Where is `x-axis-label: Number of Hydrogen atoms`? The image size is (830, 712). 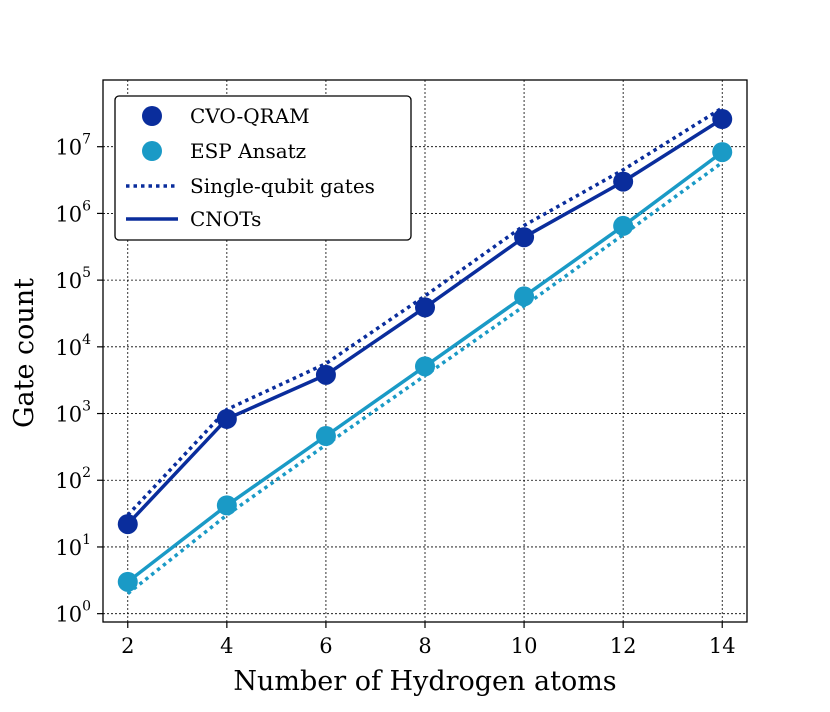
x-axis-label: Number of Hydrogen atoms is located at coordinates (424, 681).